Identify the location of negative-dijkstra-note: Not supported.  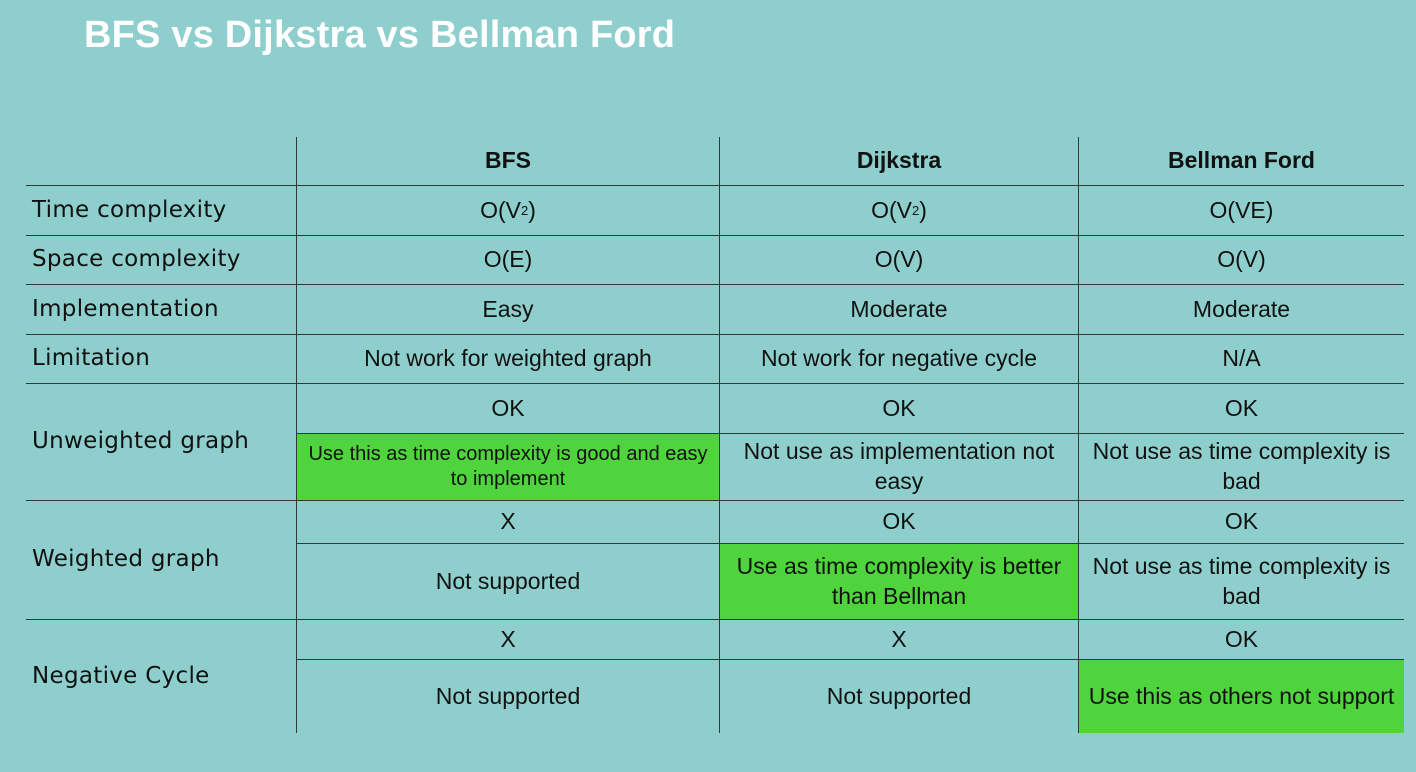
(898, 696).